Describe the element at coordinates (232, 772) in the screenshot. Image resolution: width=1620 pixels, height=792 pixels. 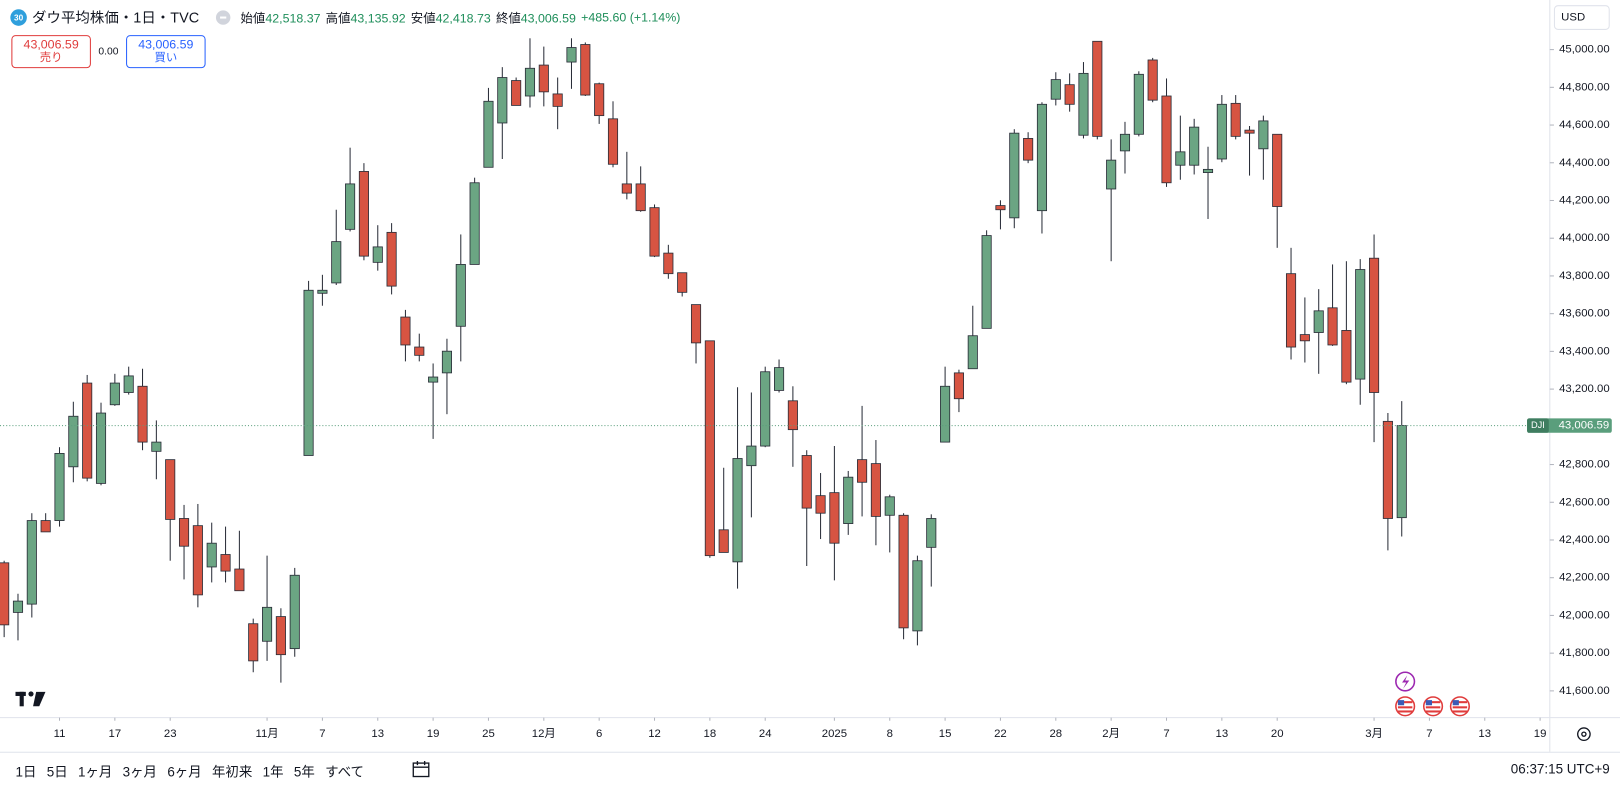
I see `range-button: 年初来` at that location.